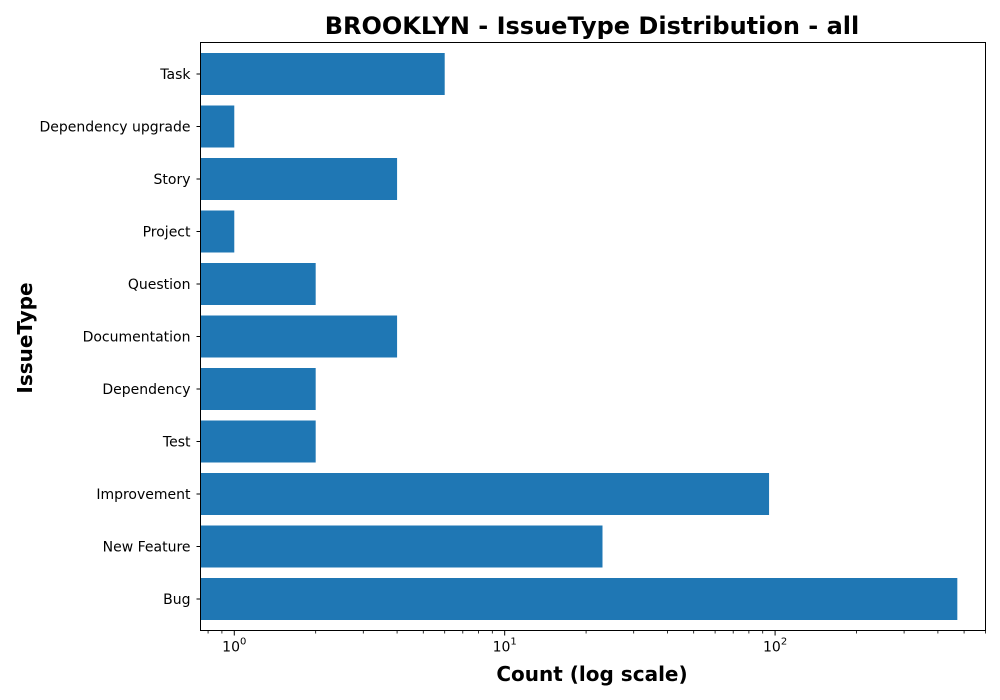 The width and height of the screenshot is (1000, 700). Describe the element at coordinates (217, 231) in the screenshot. I see `bar-project` at that location.